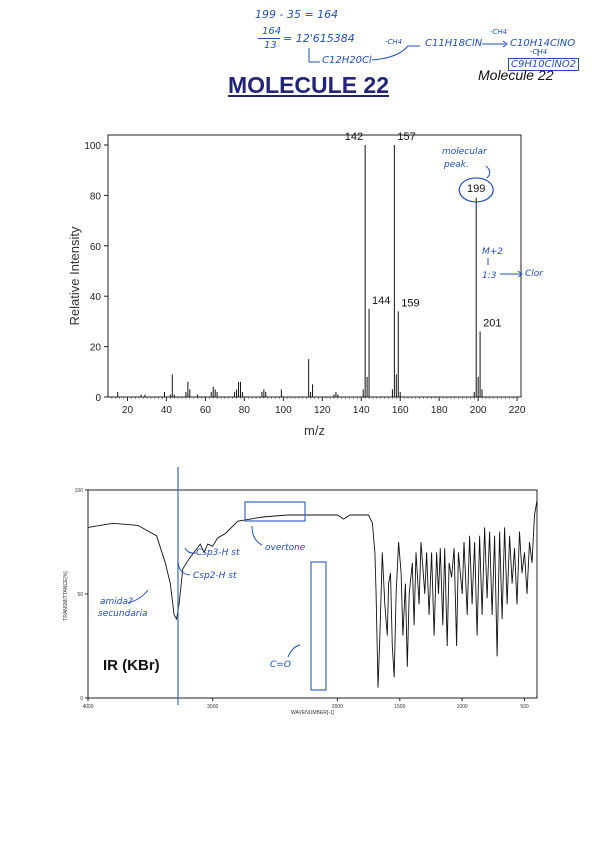 This screenshot has height=848, width=599. What do you see at coordinates (517, 410) in the screenshot?
I see `ms-x-tick-label: 220` at bounding box center [517, 410].